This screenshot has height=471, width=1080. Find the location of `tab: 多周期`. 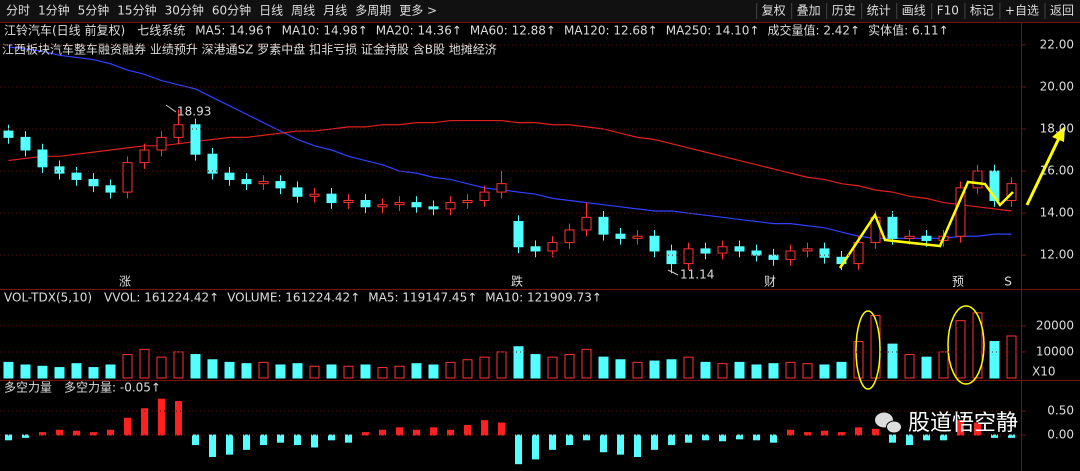

tab: 多周期 is located at coordinates (373, 11).